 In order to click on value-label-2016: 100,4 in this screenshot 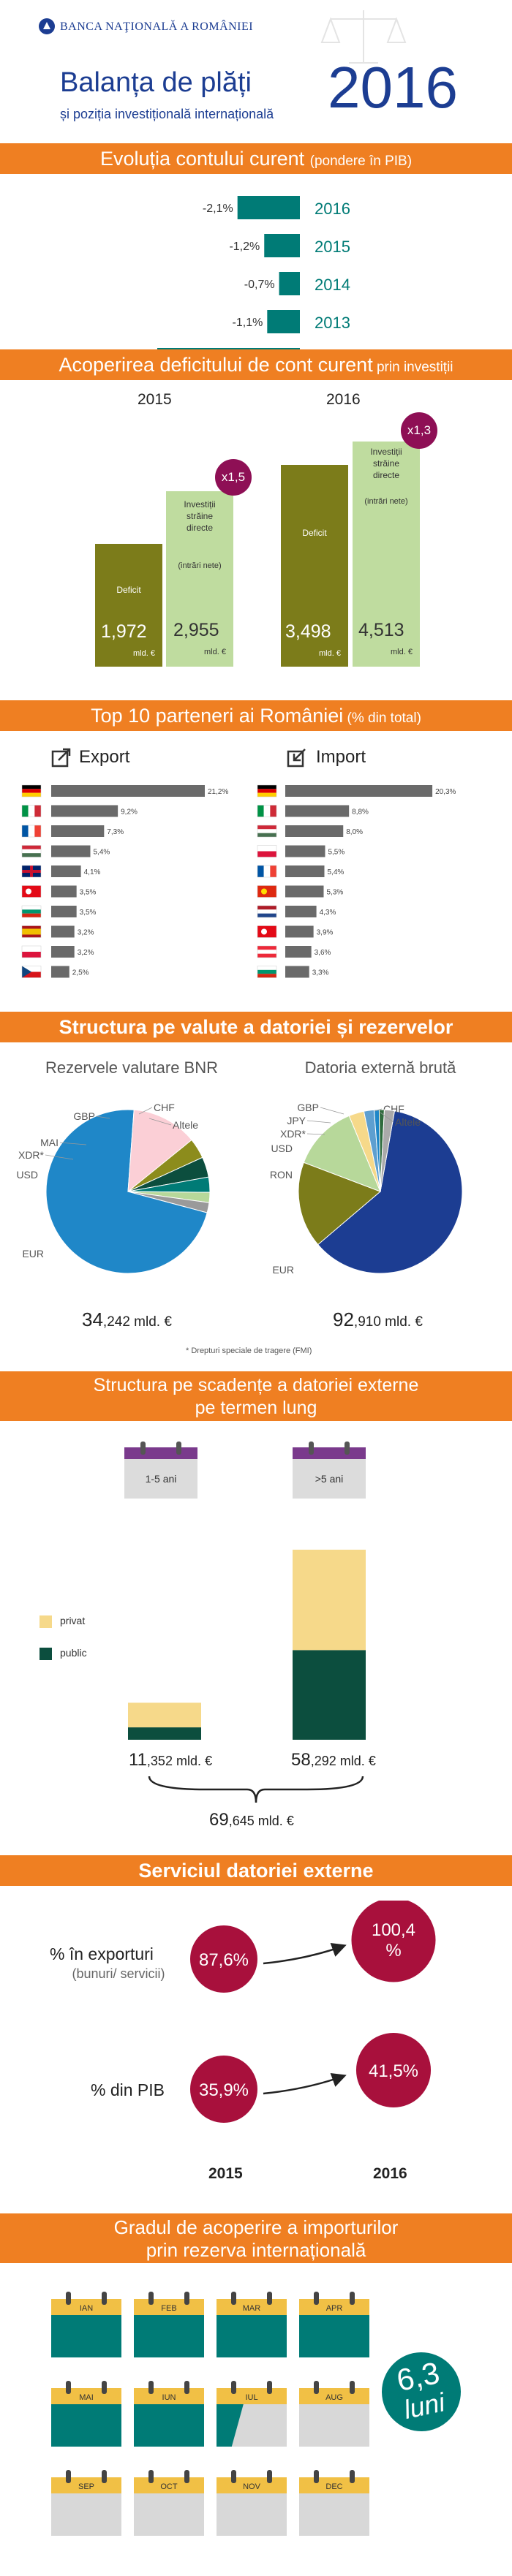, I will do `click(393, 1930)`.